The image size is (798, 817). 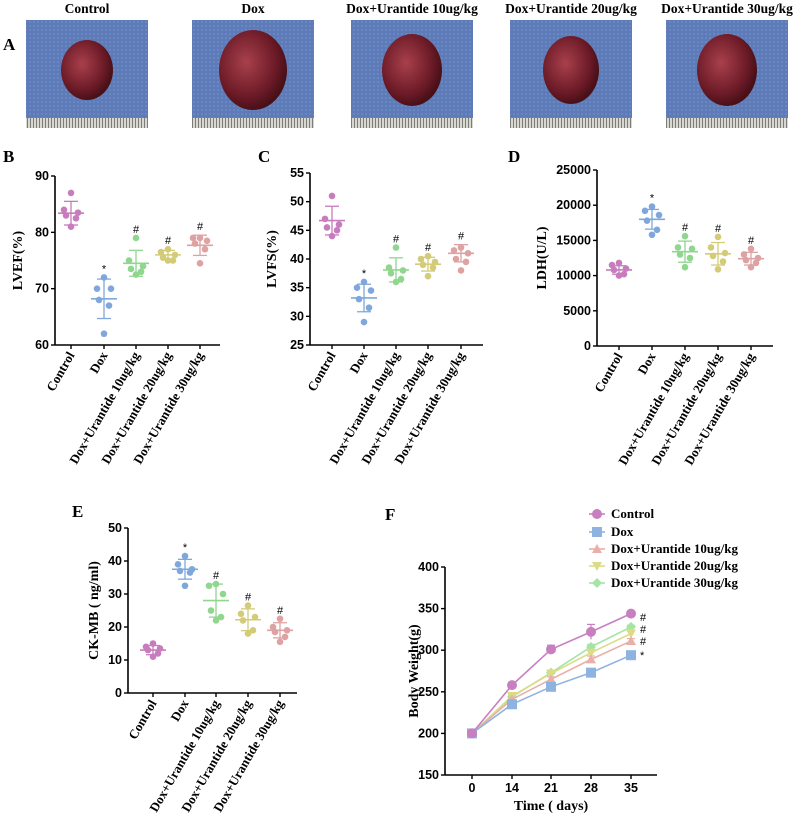 I want to click on y-tick-label: 350, so click(x=428, y=609).